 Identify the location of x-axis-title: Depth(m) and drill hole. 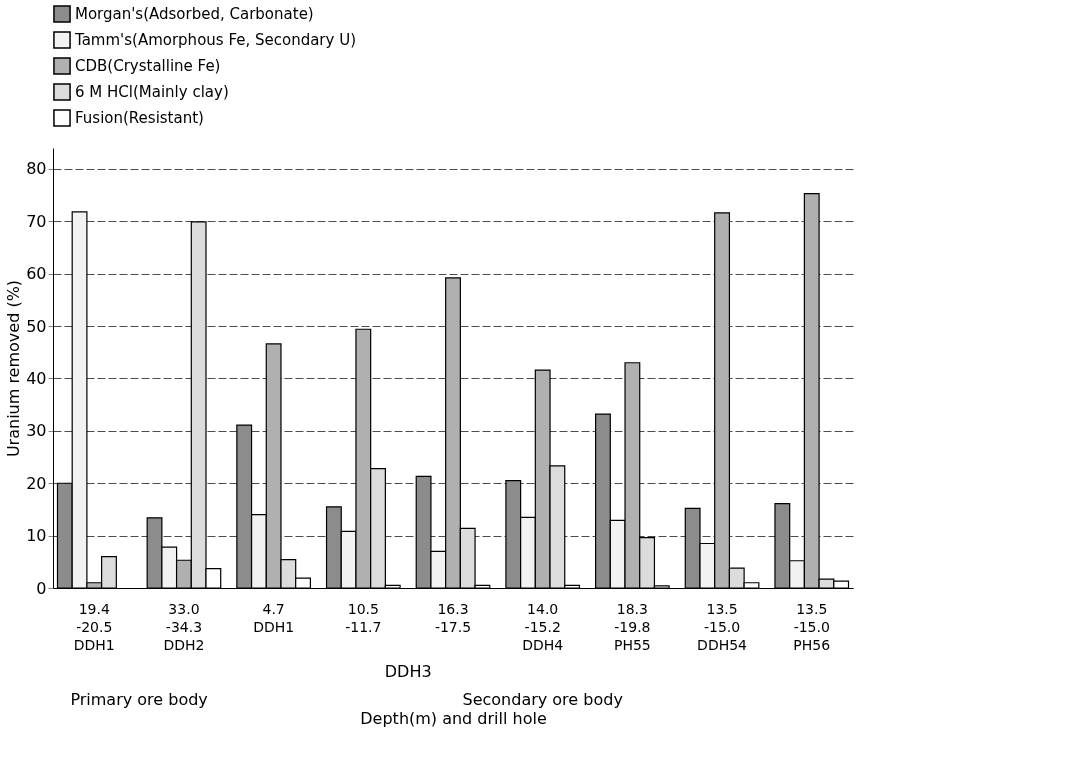
(453, 718).